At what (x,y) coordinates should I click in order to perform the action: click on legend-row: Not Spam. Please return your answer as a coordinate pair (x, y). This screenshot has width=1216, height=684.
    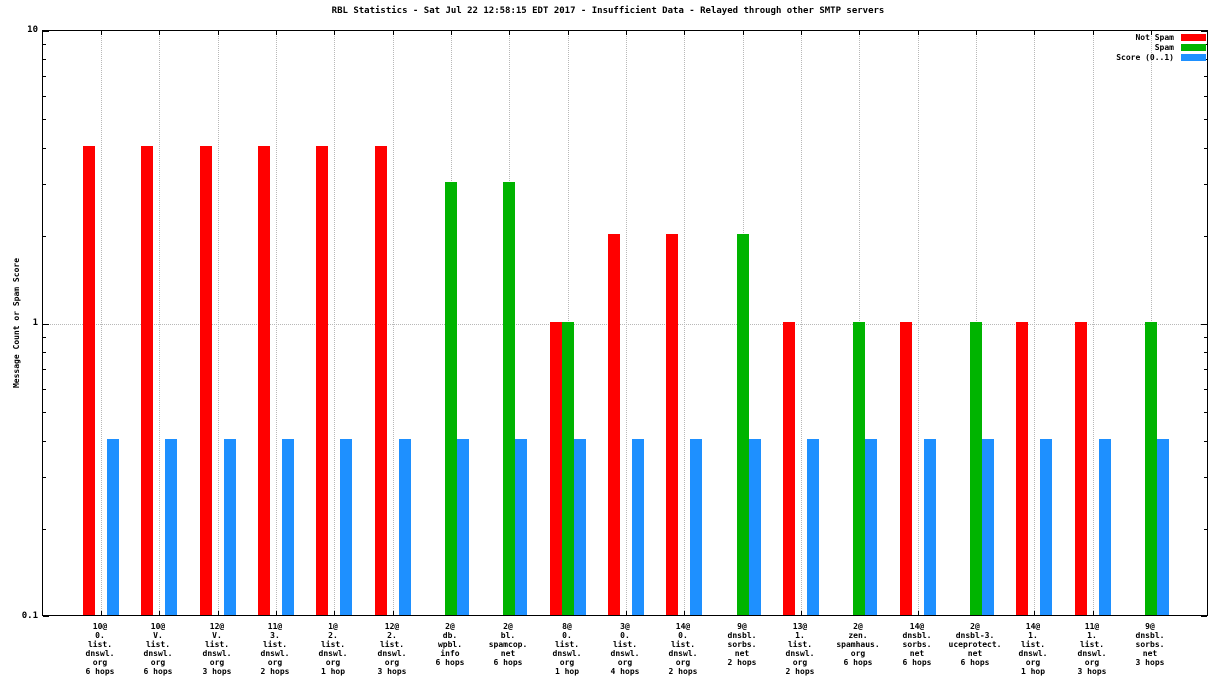
    Looking at the image, I should click on (1161, 37).